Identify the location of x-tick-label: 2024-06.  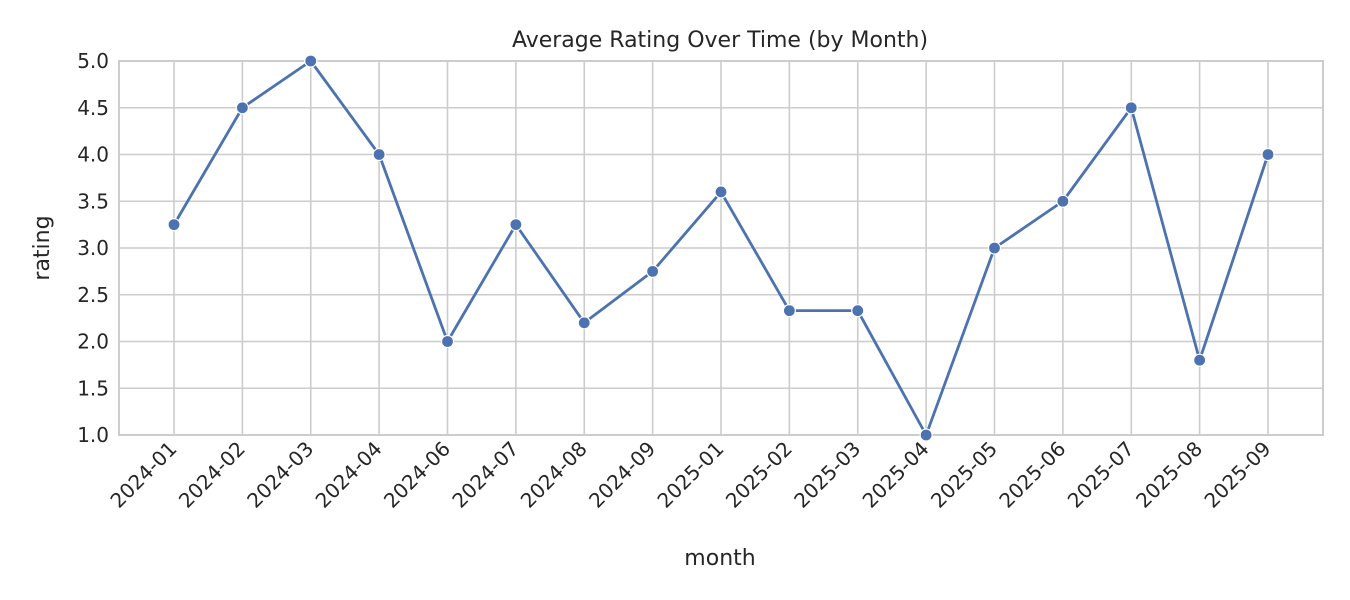
(417, 475).